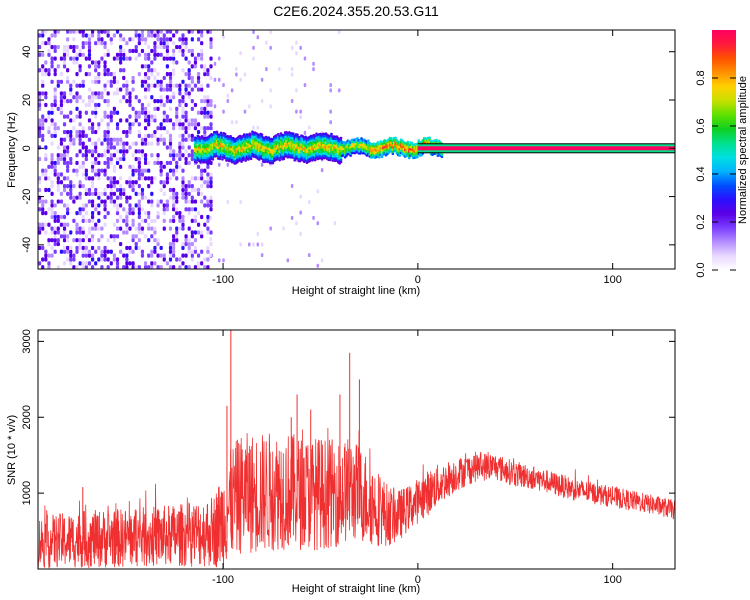 The width and height of the screenshot is (750, 600). What do you see at coordinates (356, 589) in the screenshot?
I see `snr-x-axis-label: Height of straight line (km)` at bounding box center [356, 589].